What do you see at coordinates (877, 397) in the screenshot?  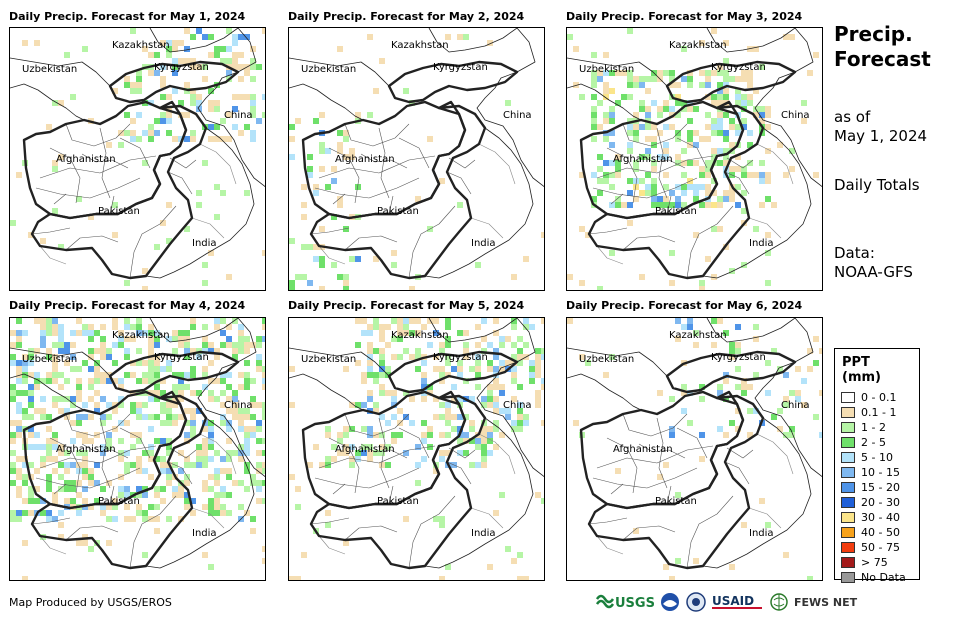 I see `legend-item: 0 - 0.1` at bounding box center [877, 397].